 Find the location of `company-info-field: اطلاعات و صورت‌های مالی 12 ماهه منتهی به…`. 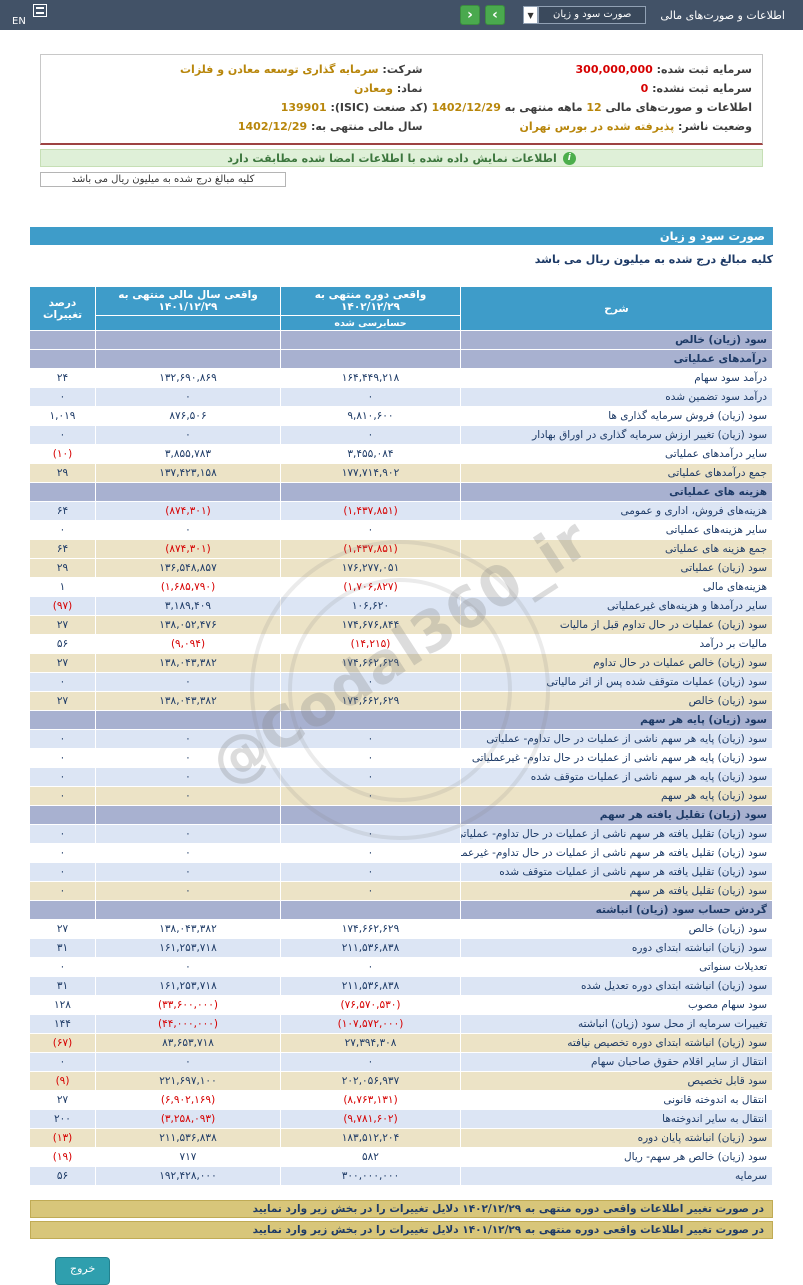

company-info-field: اطلاعات و صورت‌های مالی 12 ماهه منتهی به… is located at coordinates (587, 107).